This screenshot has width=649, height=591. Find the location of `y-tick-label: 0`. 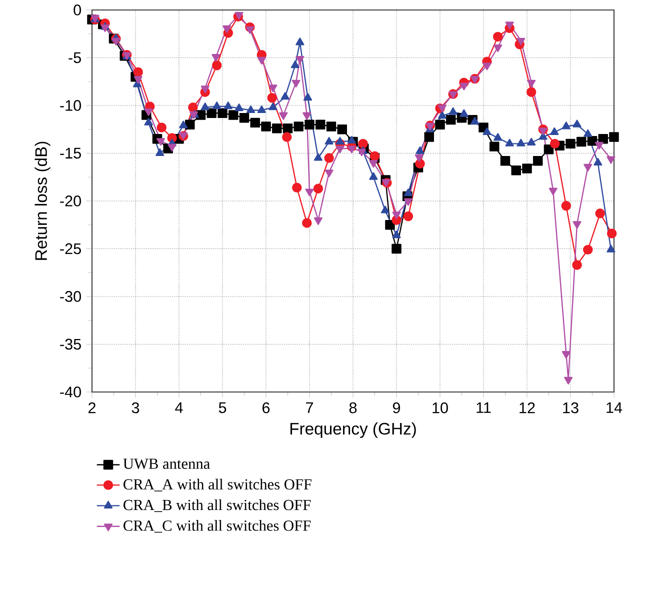

y-tick-label: 0 is located at coordinates (77, 10).